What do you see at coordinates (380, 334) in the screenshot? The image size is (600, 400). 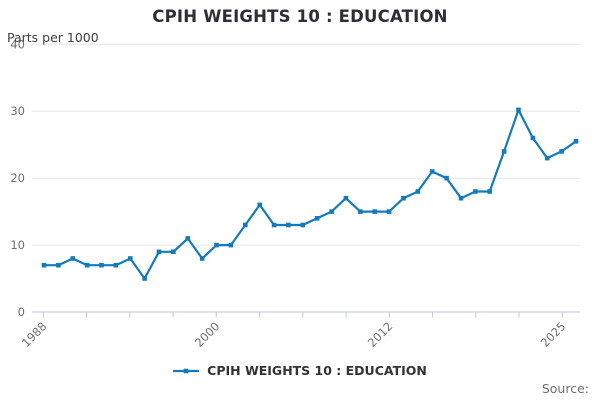 I see `x-tick-label: 2012` at bounding box center [380, 334].